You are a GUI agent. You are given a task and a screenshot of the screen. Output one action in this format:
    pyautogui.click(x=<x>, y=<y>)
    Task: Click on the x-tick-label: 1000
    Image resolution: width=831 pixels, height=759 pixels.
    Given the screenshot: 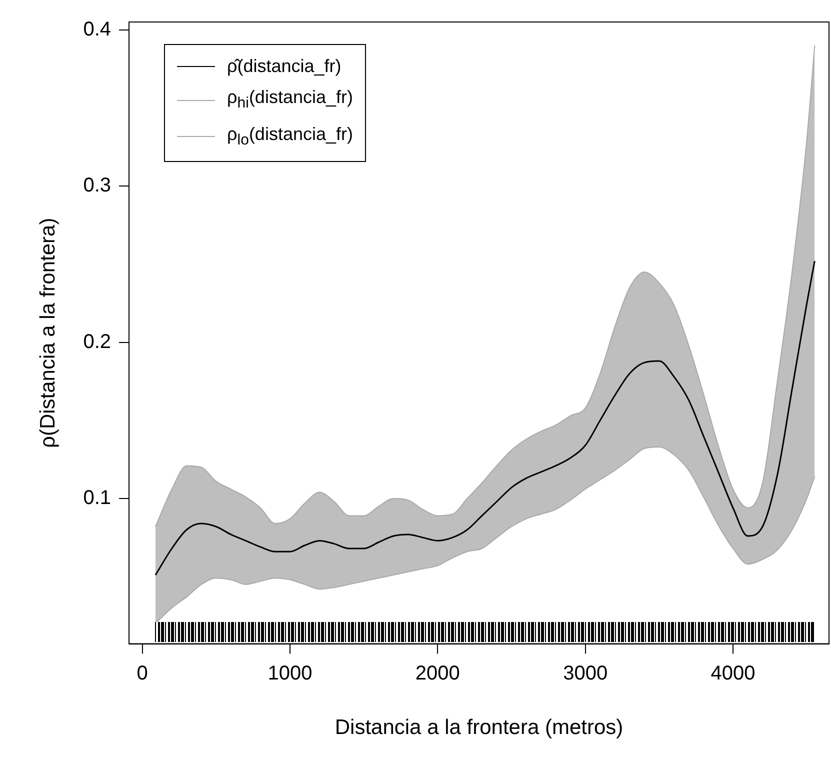 What is the action you would take?
    pyautogui.click(x=290, y=673)
    